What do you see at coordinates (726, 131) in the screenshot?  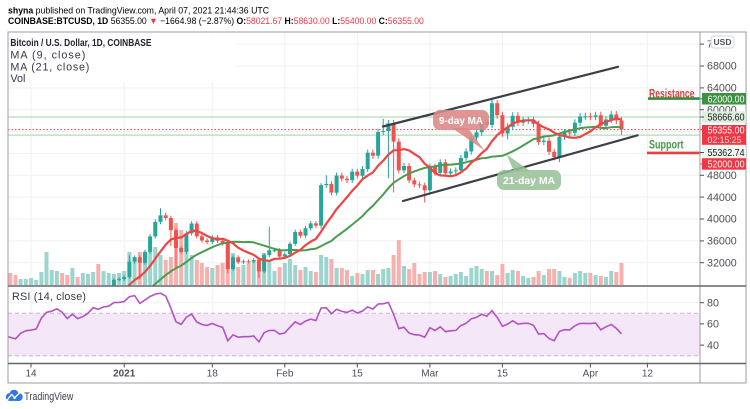 I see `svg-text: 56355.00` at bounding box center [726, 131].